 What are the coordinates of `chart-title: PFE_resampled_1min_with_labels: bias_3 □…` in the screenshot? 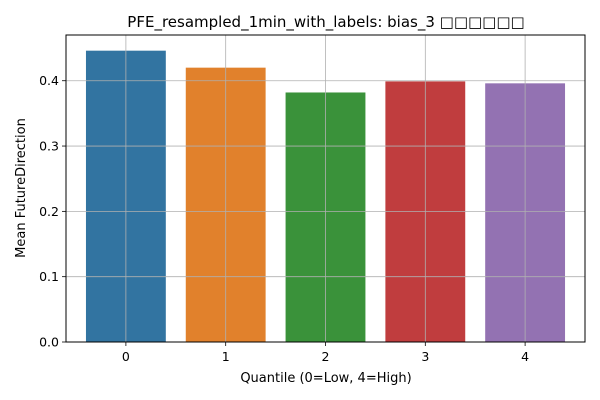 It's located at (325, 22).